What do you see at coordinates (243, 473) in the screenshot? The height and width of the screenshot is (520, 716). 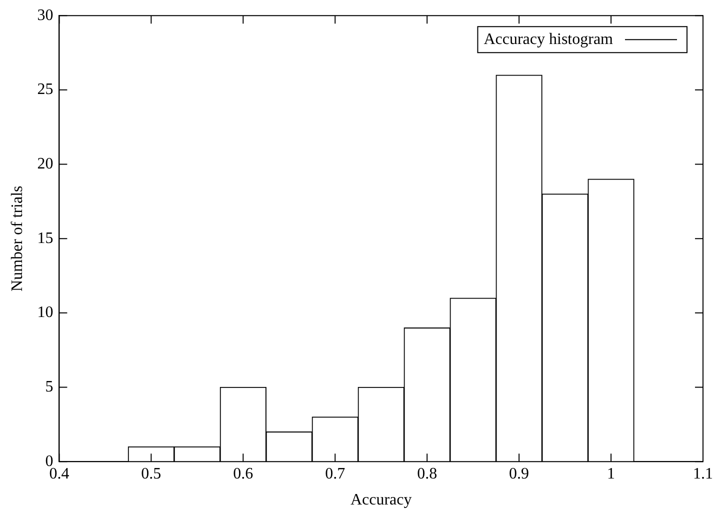 I see `x-tick-label: 0.6` at bounding box center [243, 473].